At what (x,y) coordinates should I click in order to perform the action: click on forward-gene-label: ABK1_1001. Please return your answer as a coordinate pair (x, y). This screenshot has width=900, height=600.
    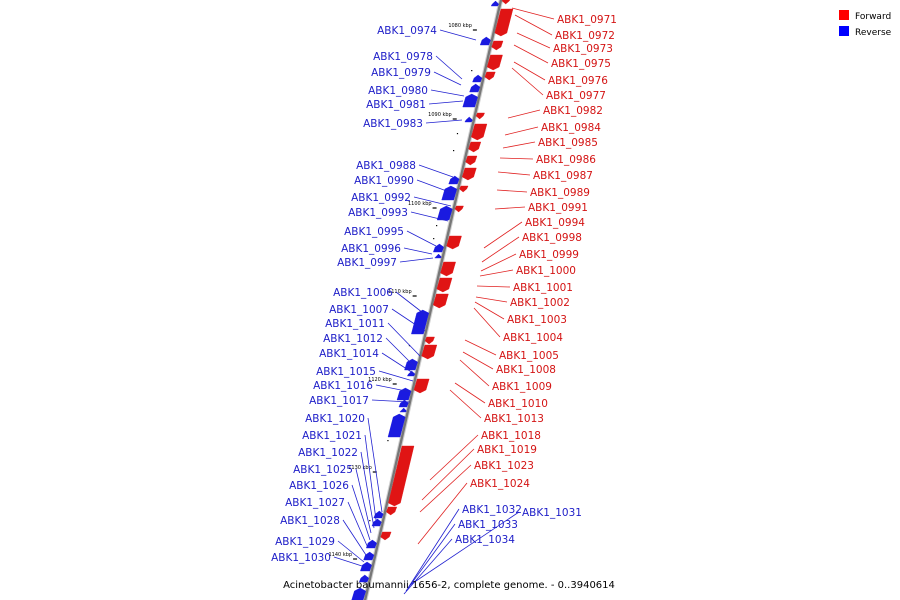
    Looking at the image, I should click on (543, 288).